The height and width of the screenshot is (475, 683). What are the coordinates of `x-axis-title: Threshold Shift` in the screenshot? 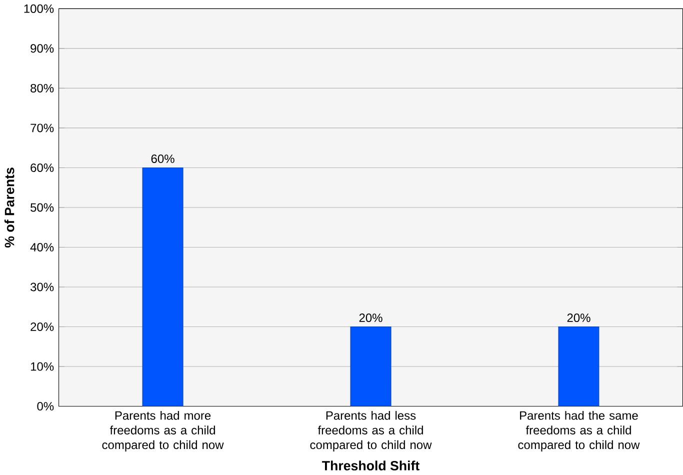 It's located at (371, 465).